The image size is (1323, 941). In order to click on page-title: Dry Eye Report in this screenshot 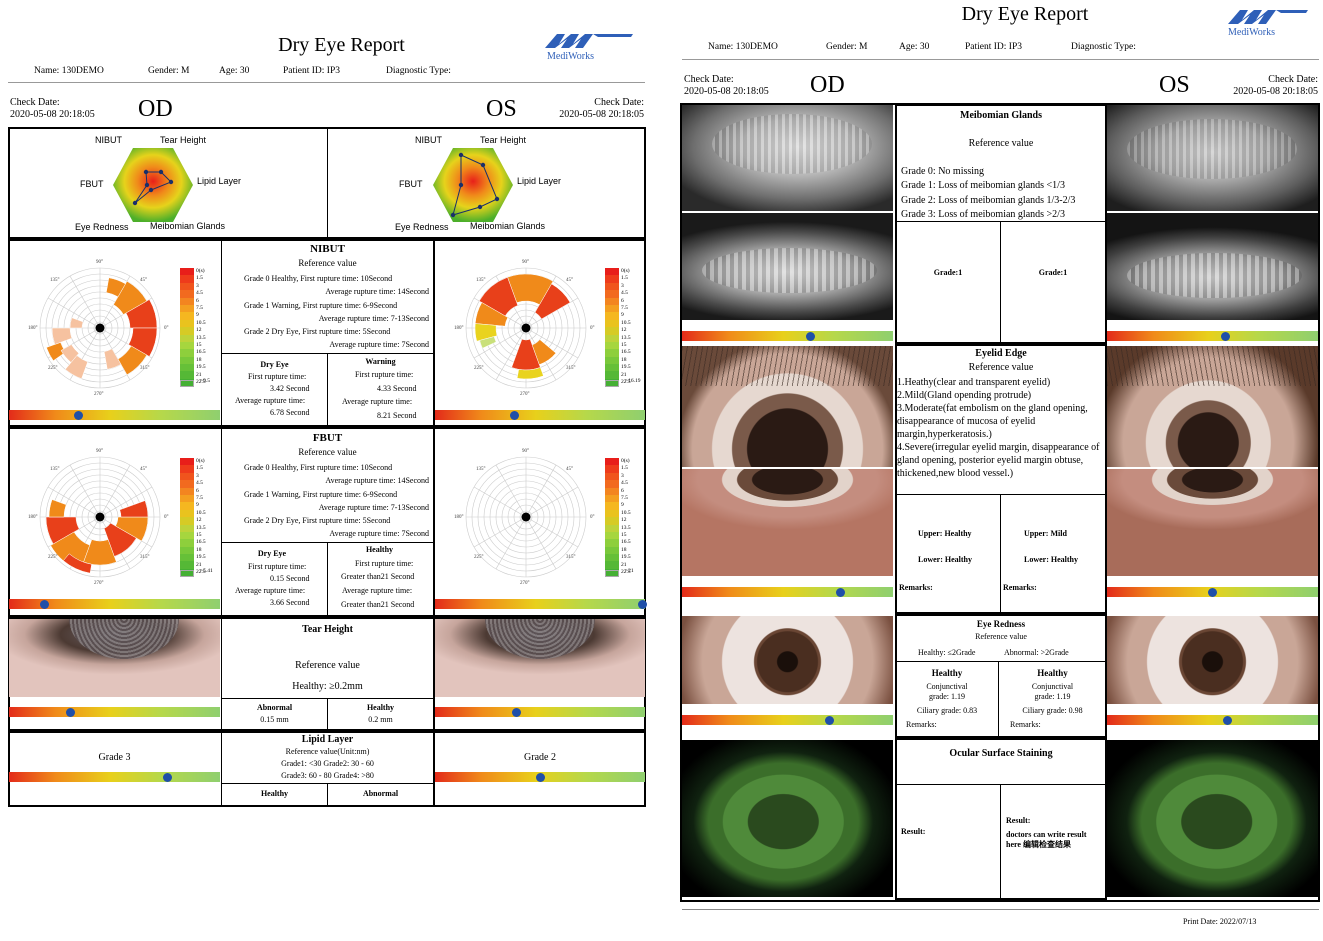, I will do `click(1025, 14)`.